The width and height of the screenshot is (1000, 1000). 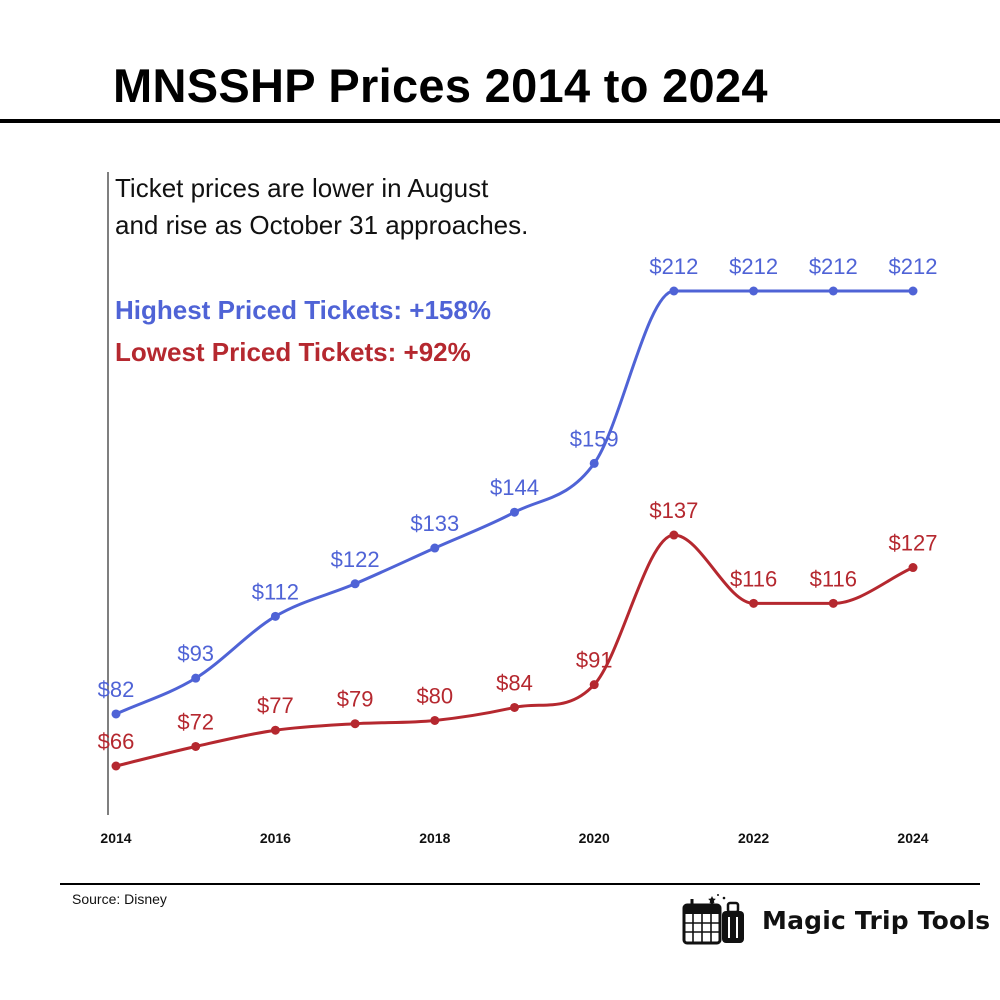 What do you see at coordinates (116, 741) in the screenshot?
I see `low-label-2014: $66` at bounding box center [116, 741].